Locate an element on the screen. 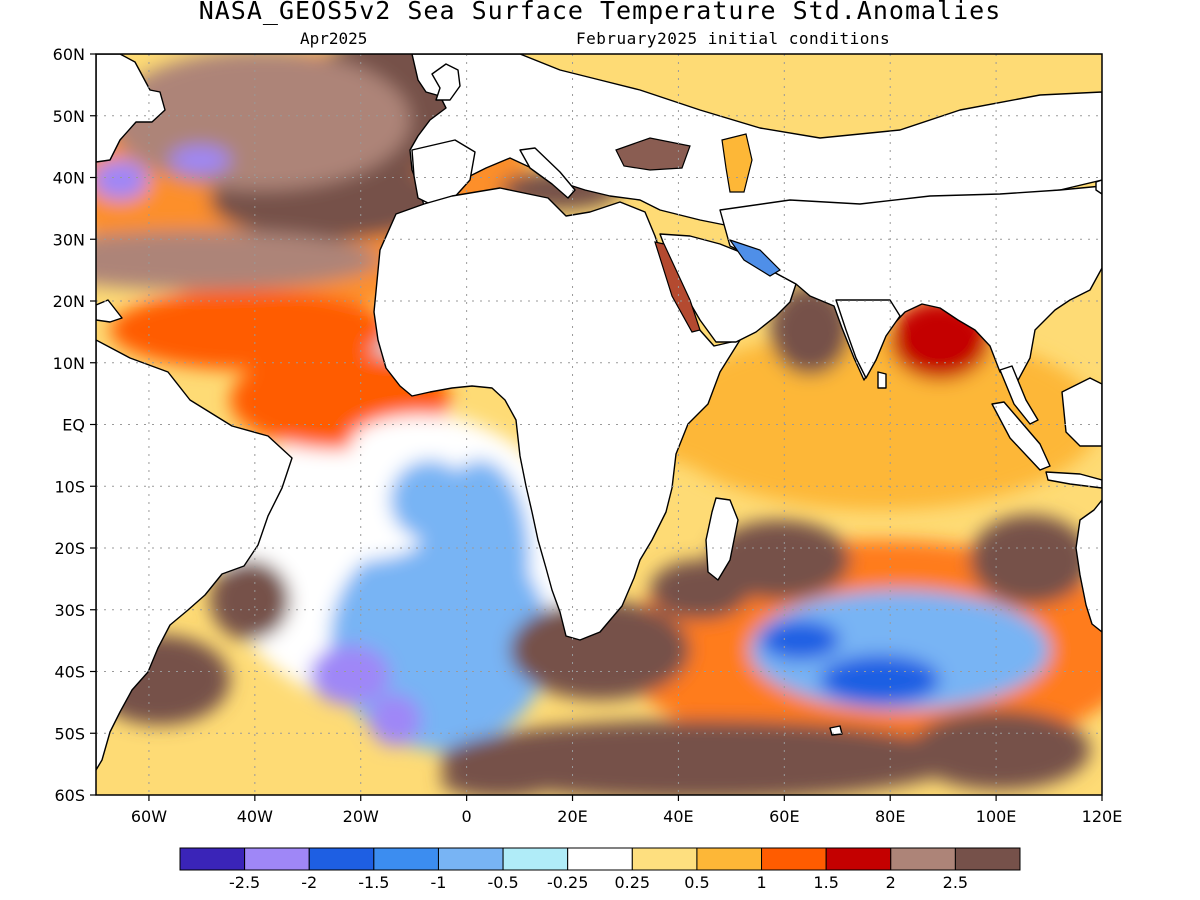  land-east-asia-edge is located at coordinates (1098, 187).